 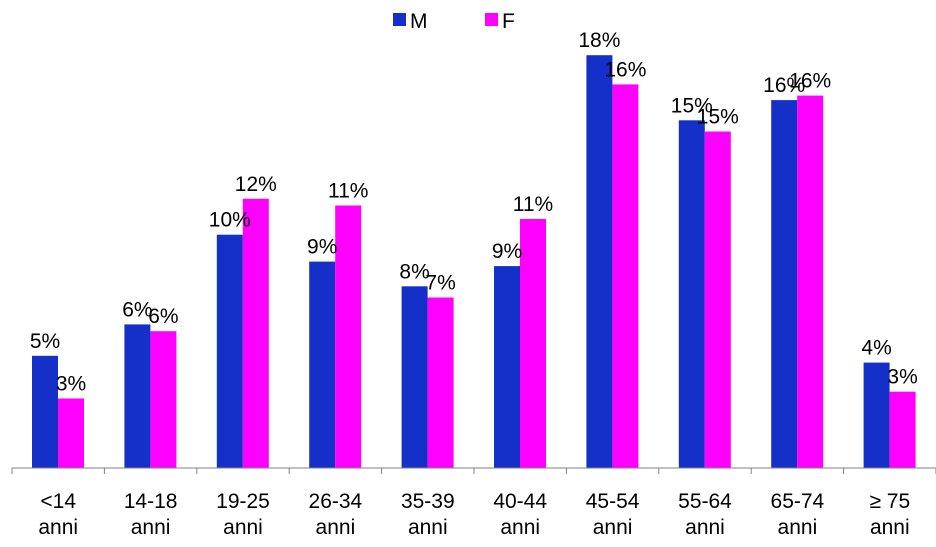 What do you see at coordinates (428, 501) in the screenshot?
I see `x-tick-label-4-line-0: 35-39` at bounding box center [428, 501].